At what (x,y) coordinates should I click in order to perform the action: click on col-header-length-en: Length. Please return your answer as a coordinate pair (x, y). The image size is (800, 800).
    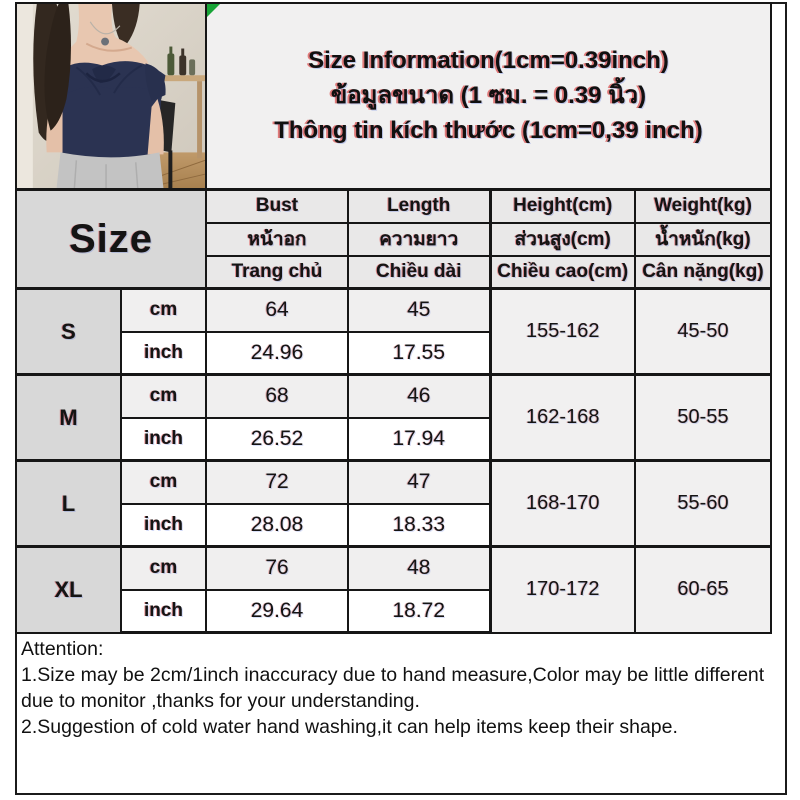
    Looking at the image, I should click on (419, 206).